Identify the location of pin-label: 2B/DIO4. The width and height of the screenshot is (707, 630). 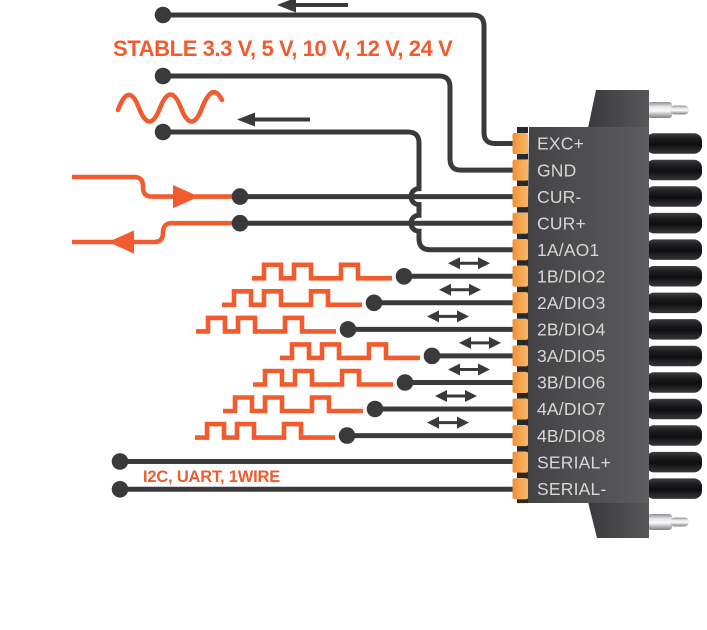
(571, 330).